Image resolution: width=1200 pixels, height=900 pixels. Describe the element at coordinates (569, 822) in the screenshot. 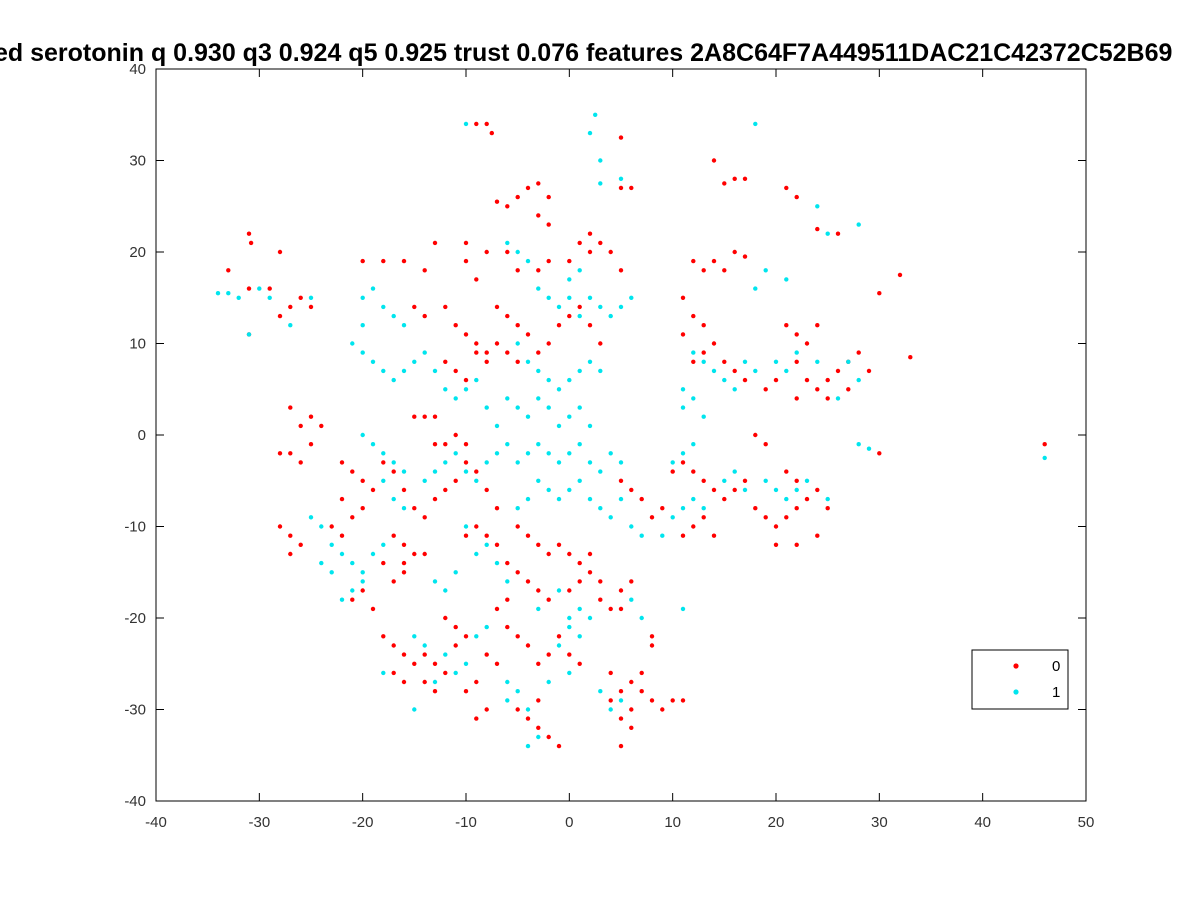

I see `x-tick-label: 0` at that location.